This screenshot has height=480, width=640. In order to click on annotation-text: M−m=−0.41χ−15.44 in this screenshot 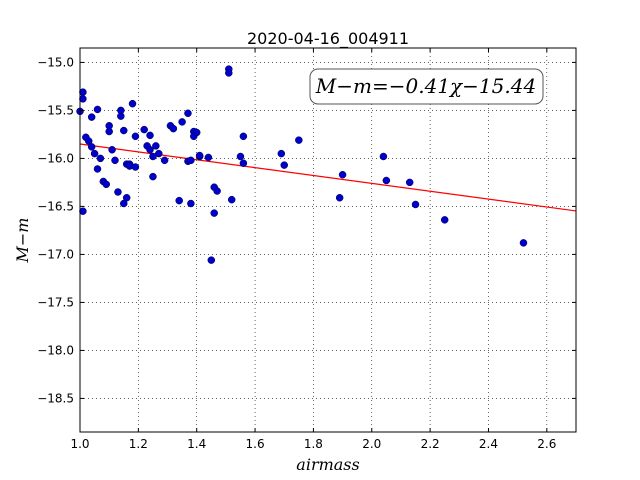, I will do `click(425, 86)`.